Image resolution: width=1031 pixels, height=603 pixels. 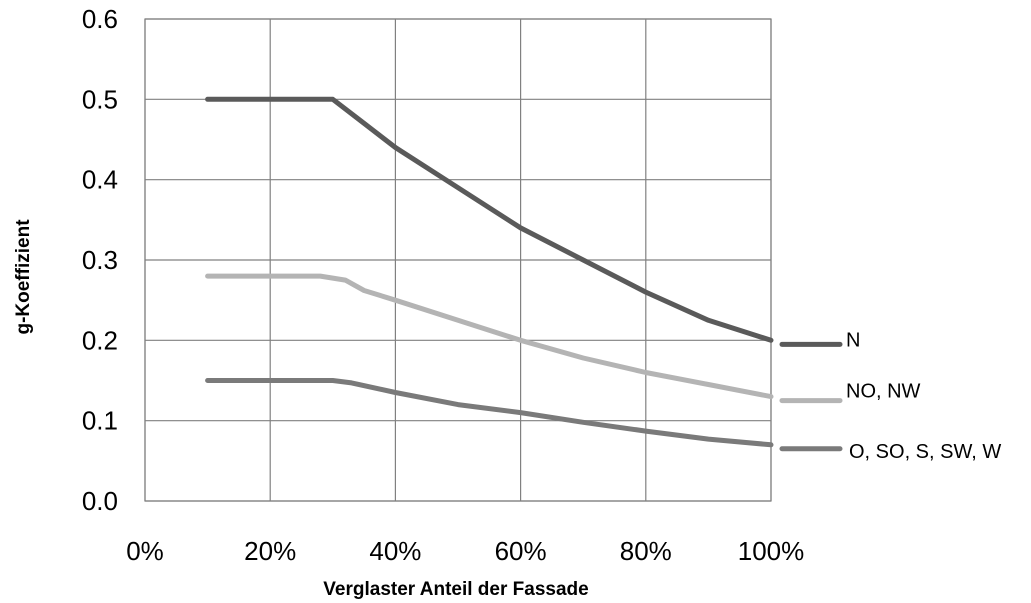 What do you see at coordinates (455, 589) in the screenshot?
I see `x-axis-label: Verglaster Anteil der Fassade` at bounding box center [455, 589].